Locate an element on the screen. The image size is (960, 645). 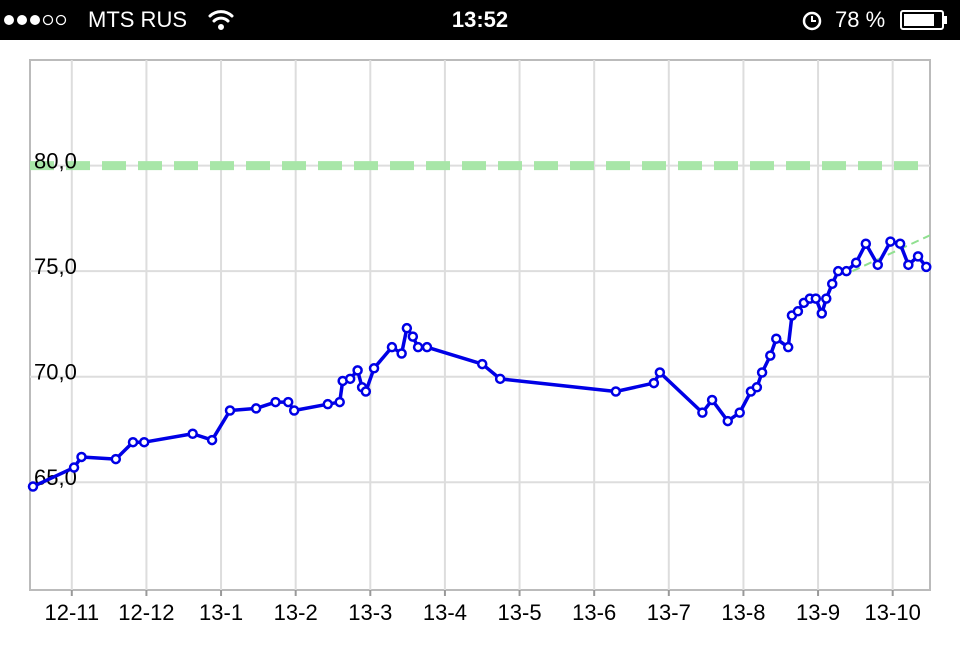
x-tick-label: 12-12 is located at coordinates (146, 612).